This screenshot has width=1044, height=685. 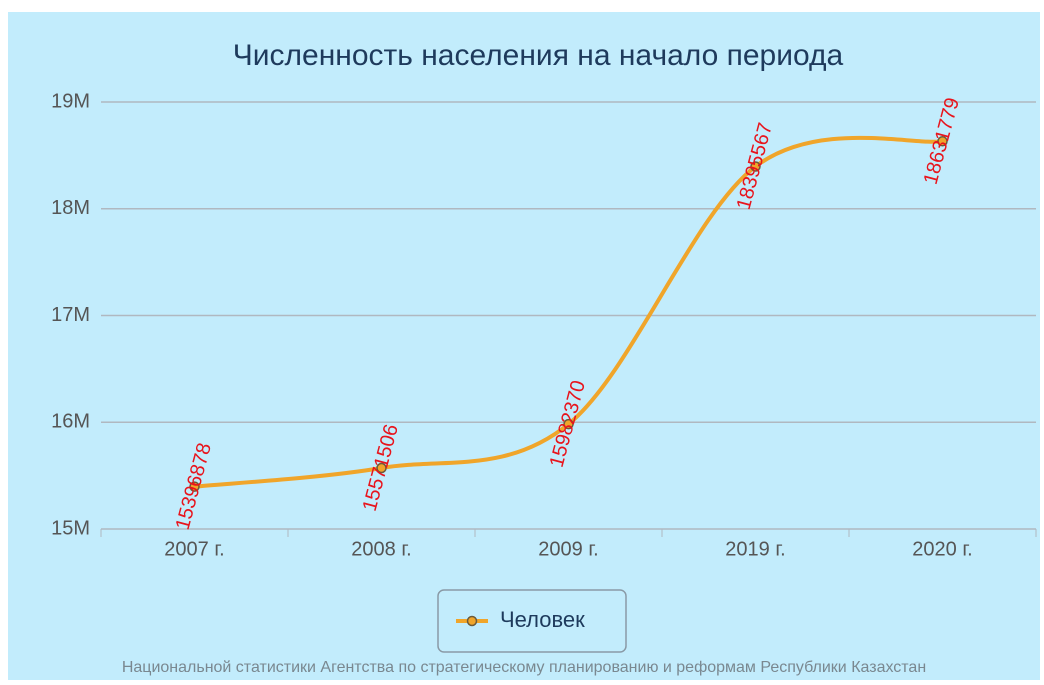 I want to click on legend-marker, so click(x=472, y=621).